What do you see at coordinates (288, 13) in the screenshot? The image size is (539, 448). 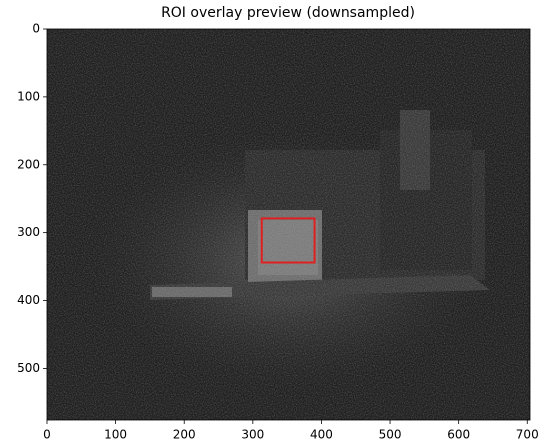 I see `chart-title: ROI overlay preview (downsampled)` at bounding box center [288, 13].